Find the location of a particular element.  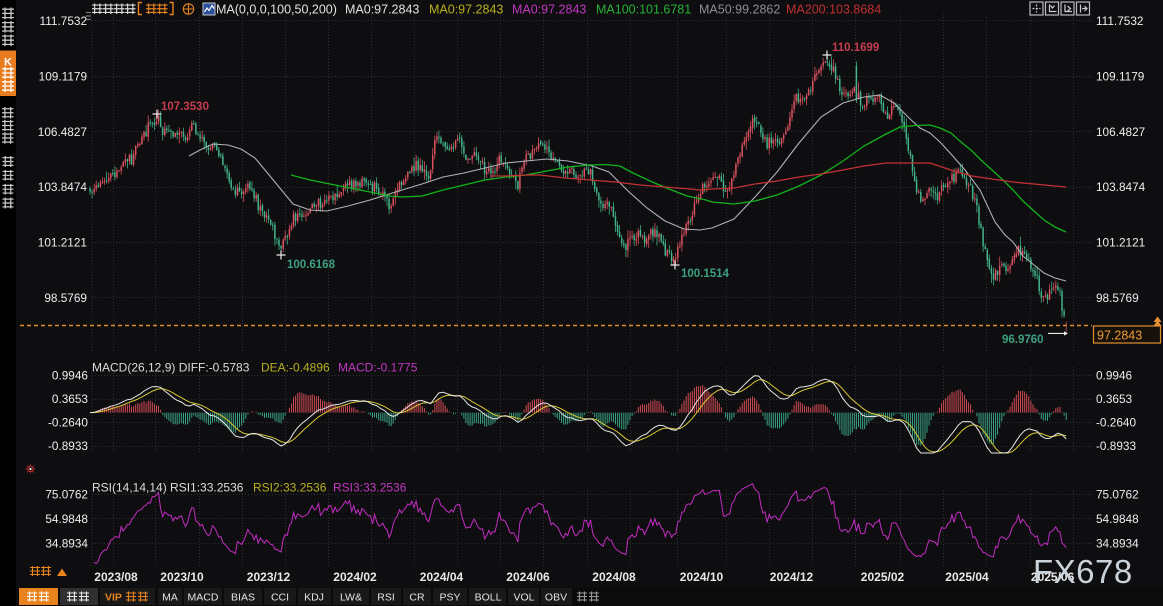

svg-text: CR is located at coordinates (417, 598).